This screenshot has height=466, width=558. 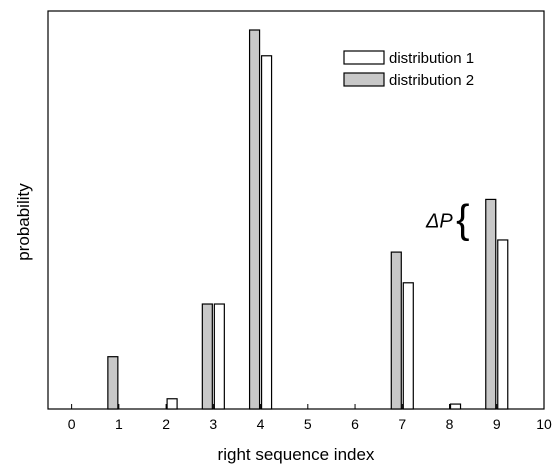 I want to click on x-tick-label-3: 3, so click(x=213, y=424).